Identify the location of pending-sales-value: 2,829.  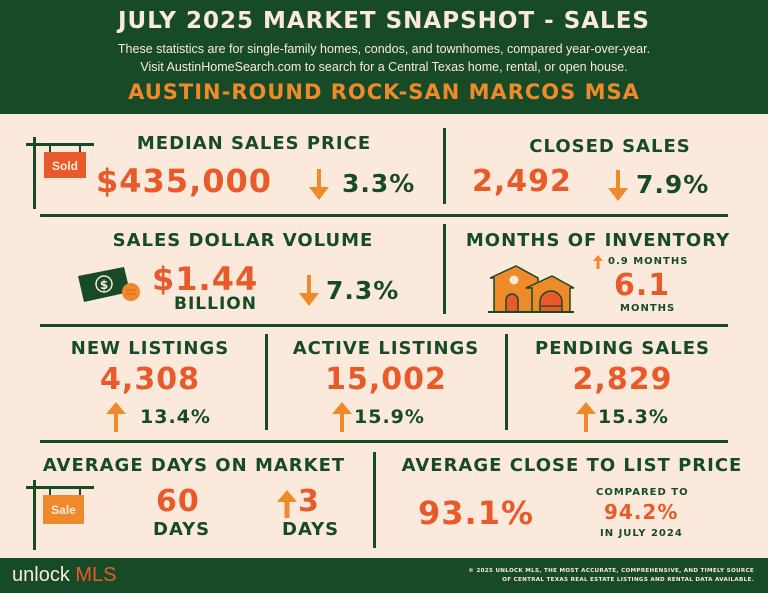
(622, 379).